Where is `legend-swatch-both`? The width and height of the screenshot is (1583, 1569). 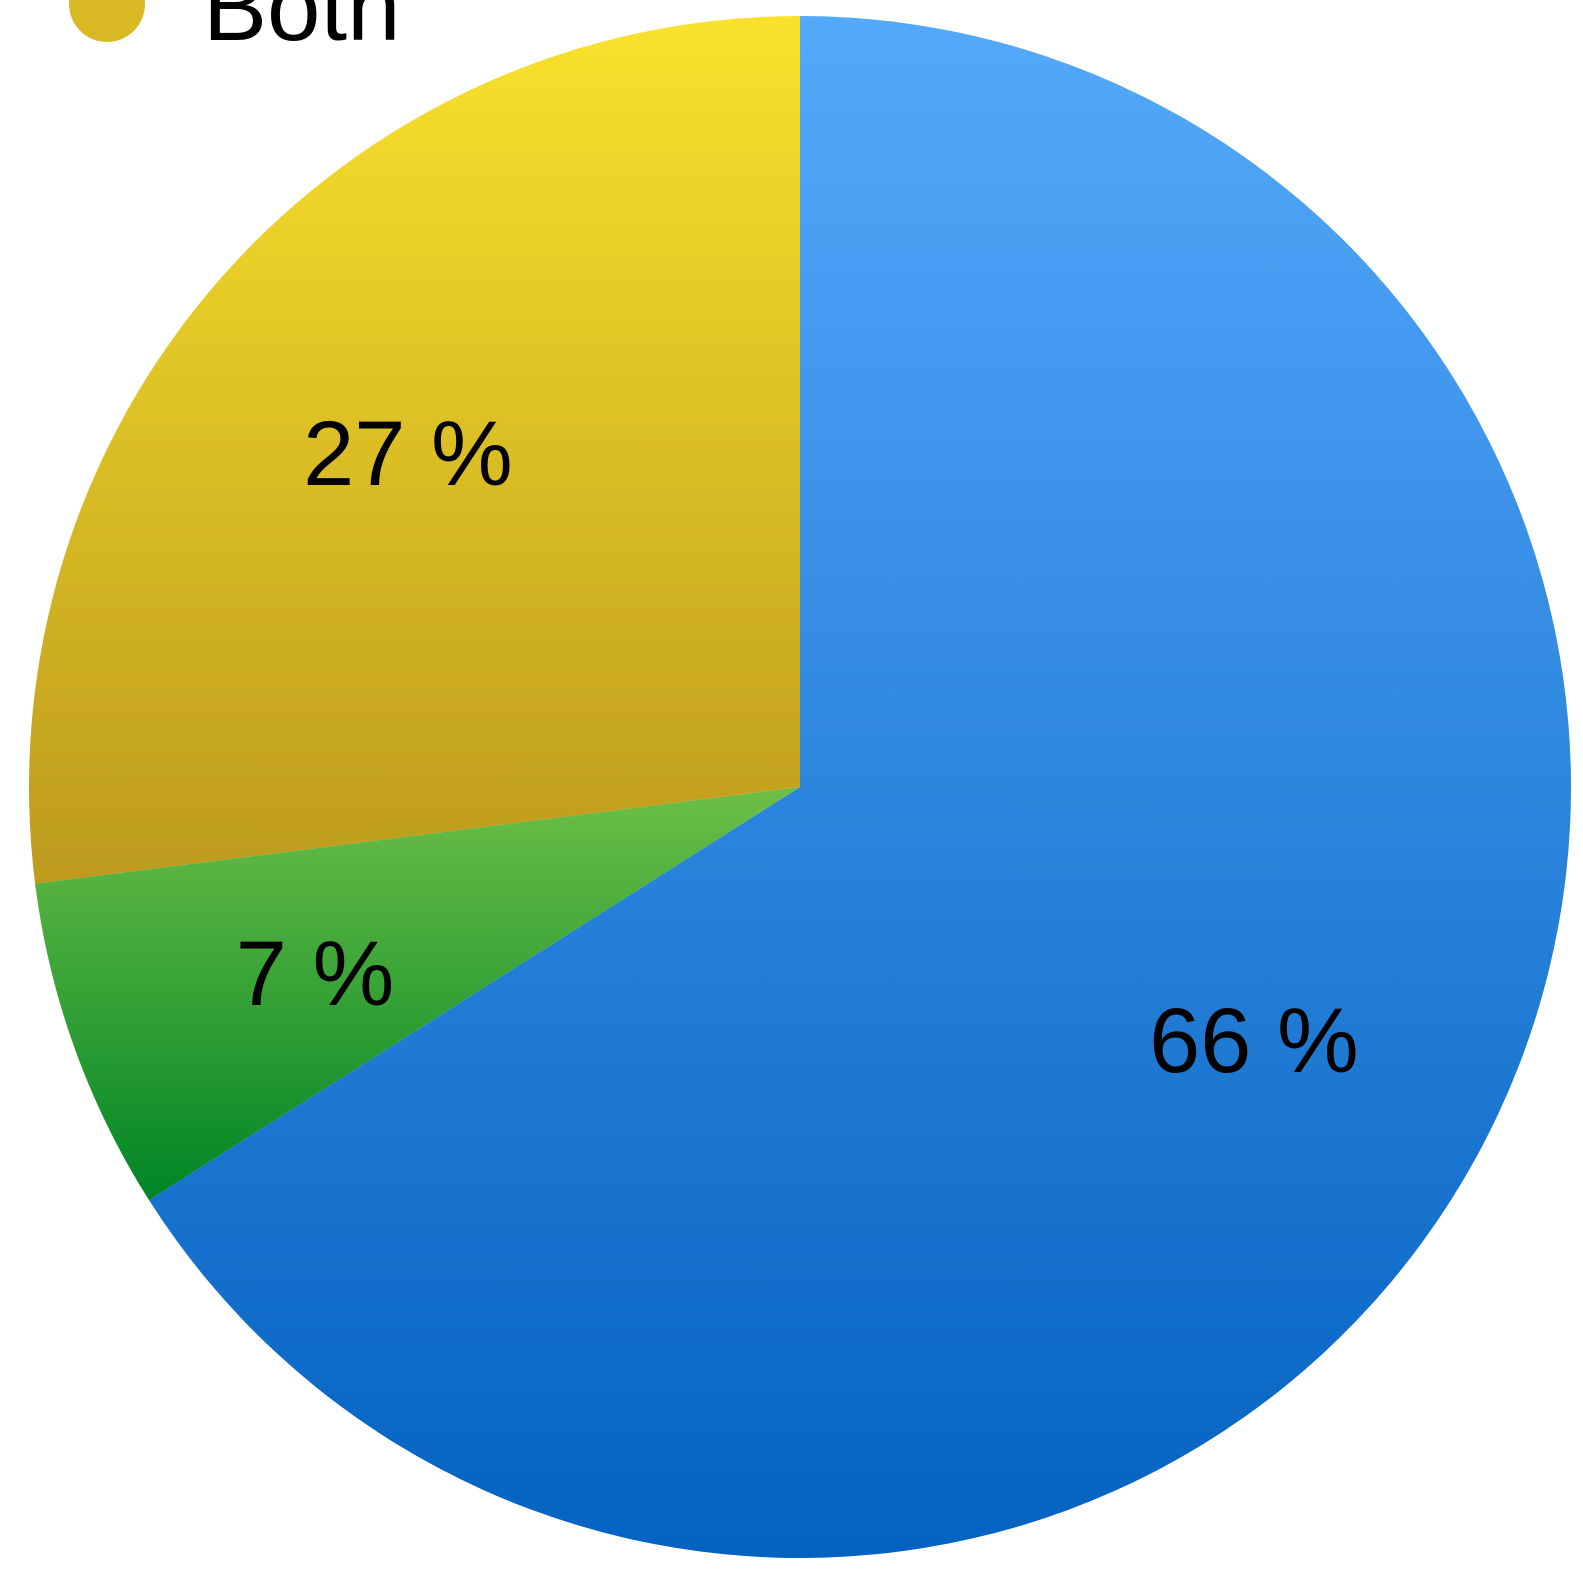
legend-swatch-both is located at coordinates (107, 21).